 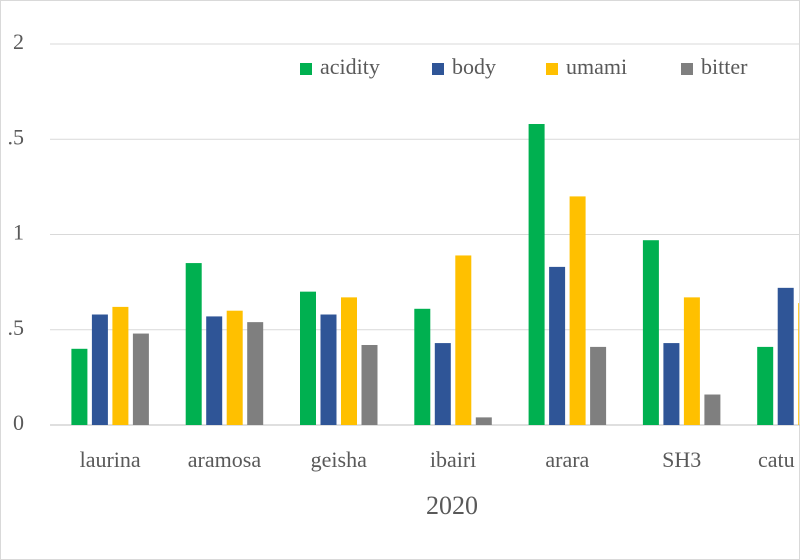 What do you see at coordinates (474, 66) in the screenshot?
I see `legend-label: body` at bounding box center [474, 66].